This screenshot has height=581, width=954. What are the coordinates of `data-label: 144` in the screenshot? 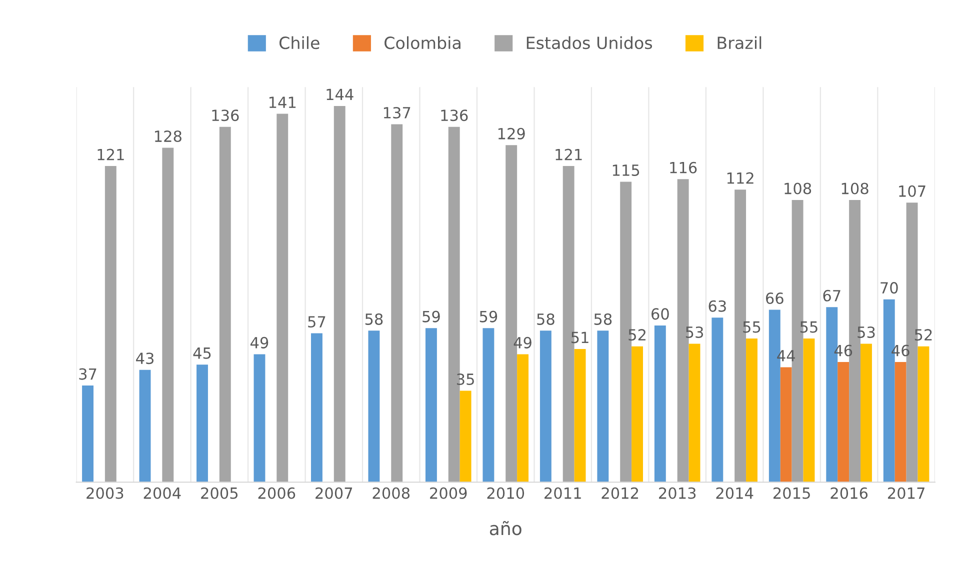 It's located at (340, 94).